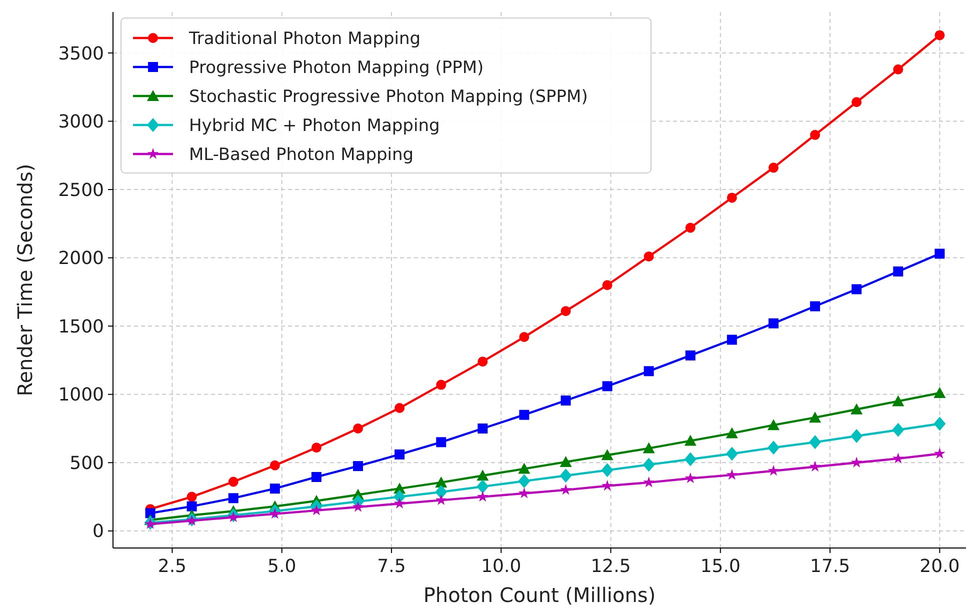 Image resolution: width=978 pixels, height=616 pixels. What do you see at coordinates (301, 154) in the screenshot?
I see `legend-label: ML-Based Photon Mapping` at bounding box center [301, 154].